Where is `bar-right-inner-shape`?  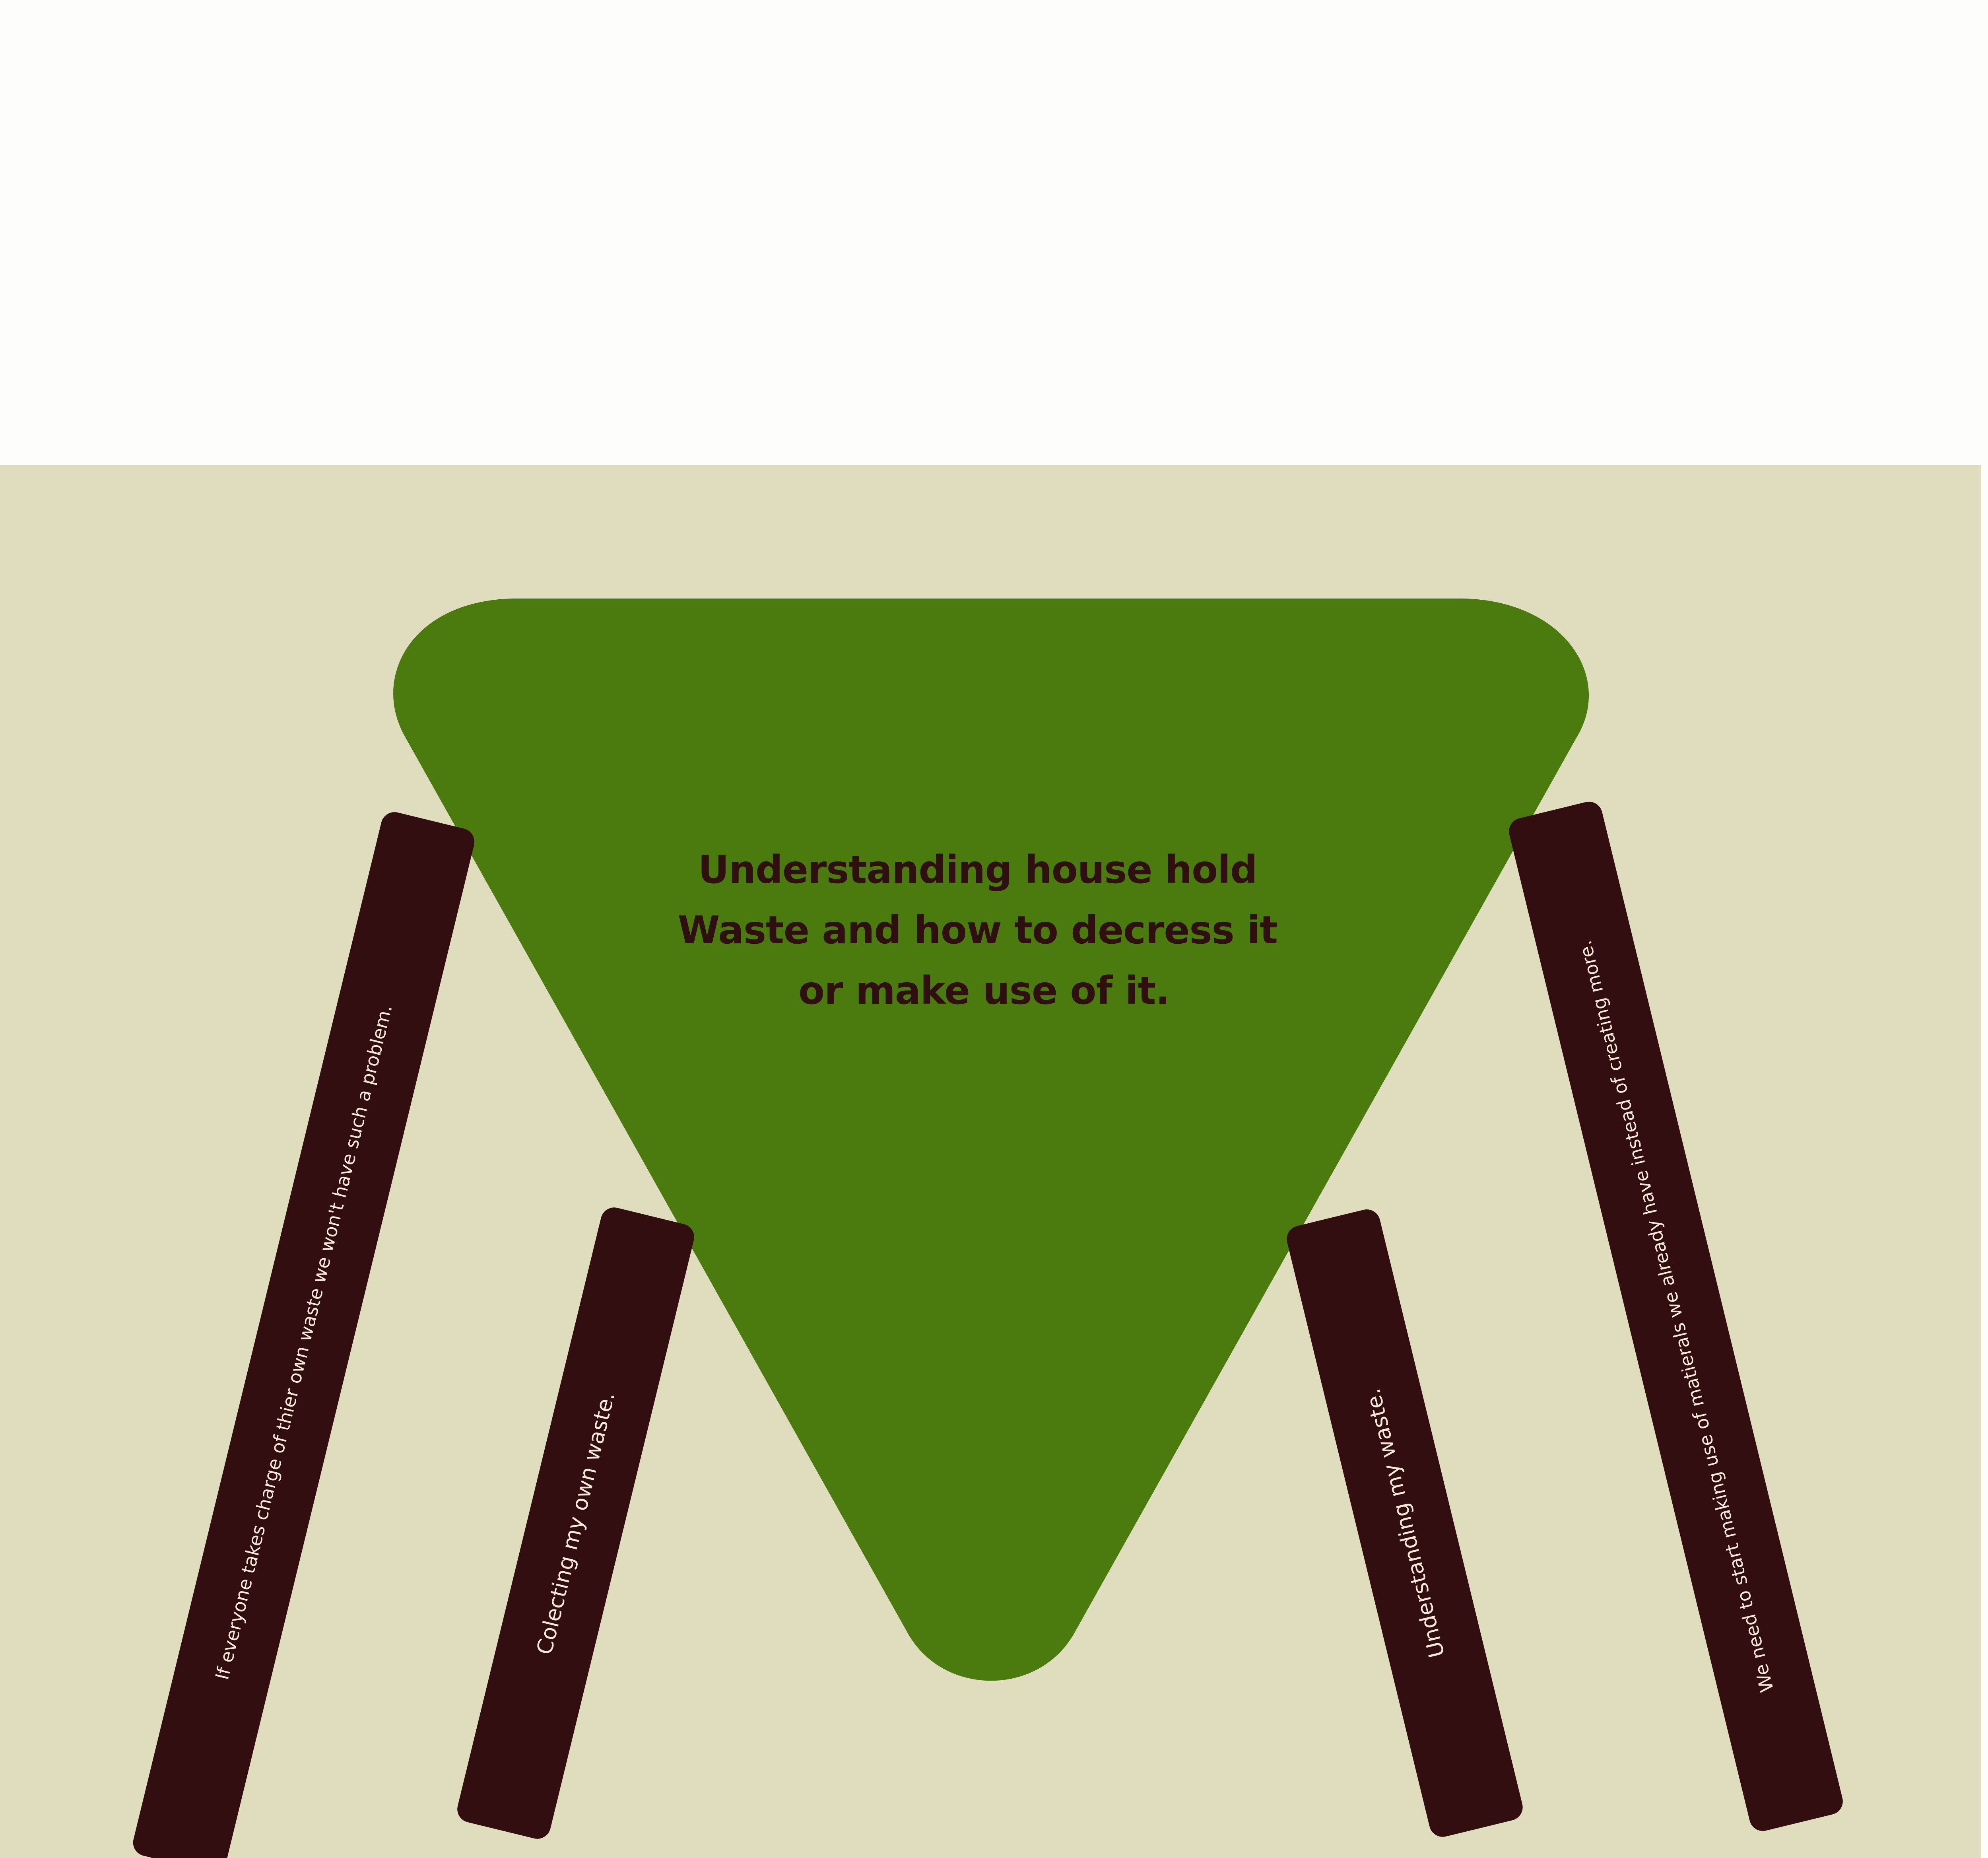
bar-right-inner-shape is located at coordinates (1405, 1523).